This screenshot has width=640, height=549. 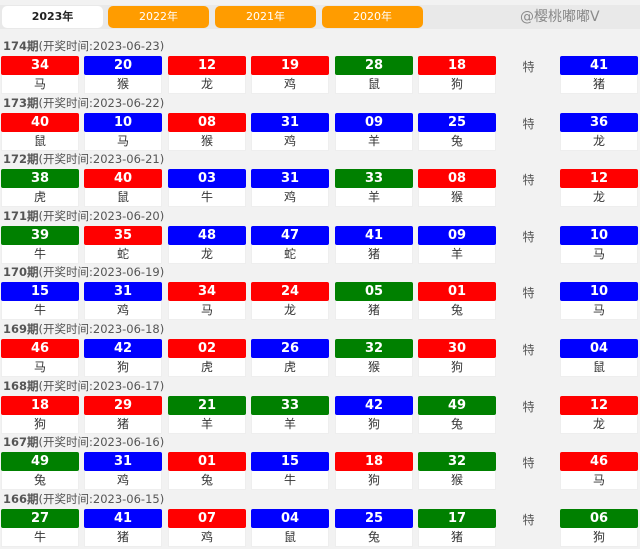 I want to click on tab-2022: 2022年, so click(x=158, y=17).